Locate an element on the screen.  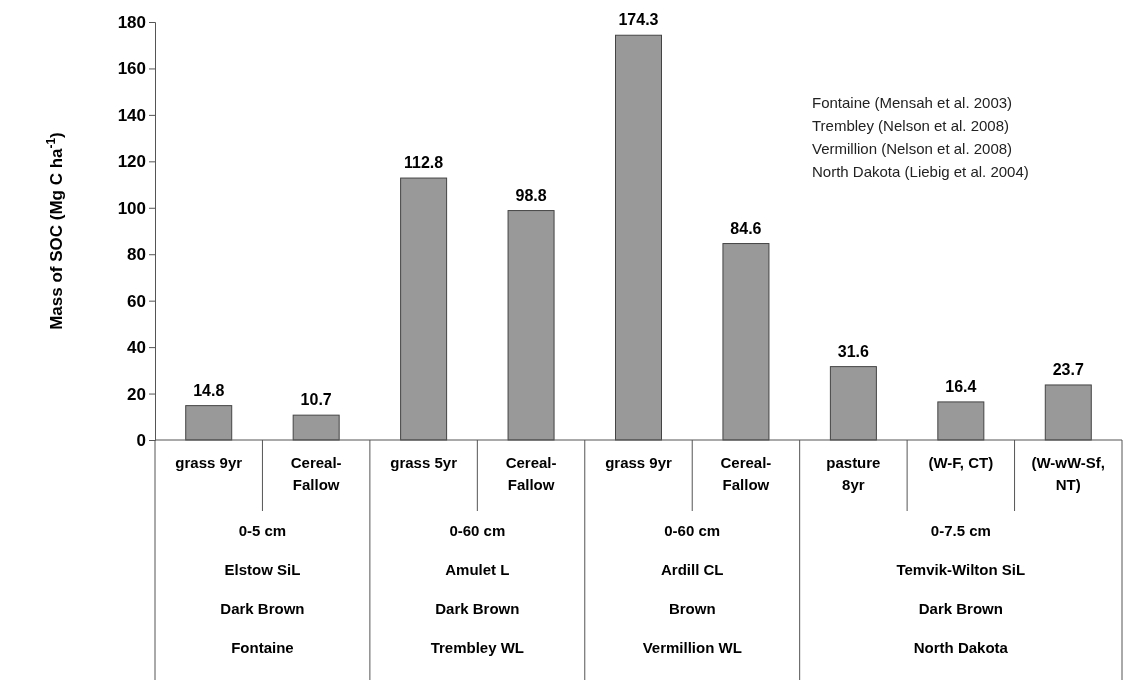
y-tick-label: 20 is located at coordinates (136, 394).